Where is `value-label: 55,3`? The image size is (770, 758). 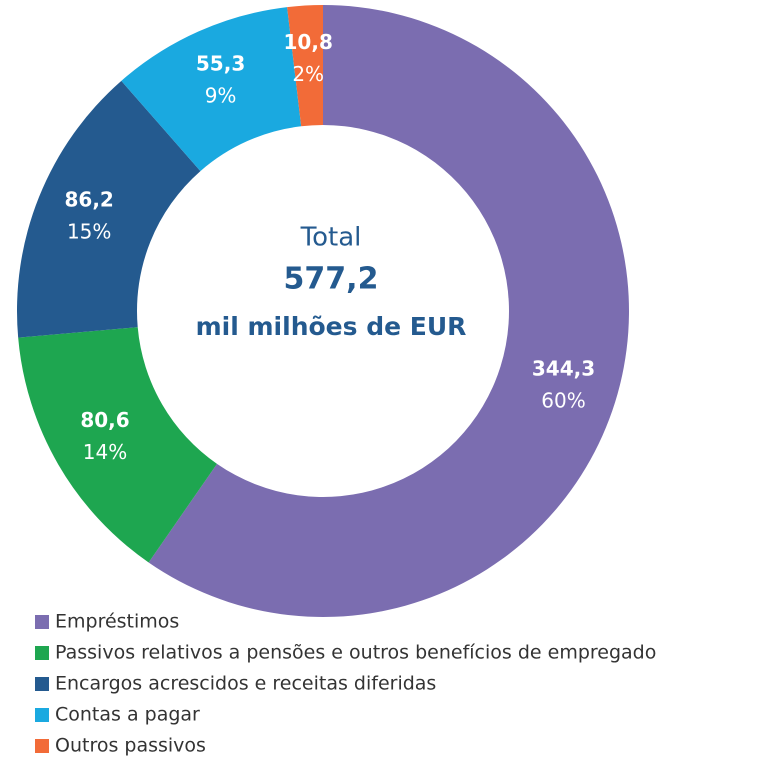 value-label: 55,3 is located at coordinates (220, 63).